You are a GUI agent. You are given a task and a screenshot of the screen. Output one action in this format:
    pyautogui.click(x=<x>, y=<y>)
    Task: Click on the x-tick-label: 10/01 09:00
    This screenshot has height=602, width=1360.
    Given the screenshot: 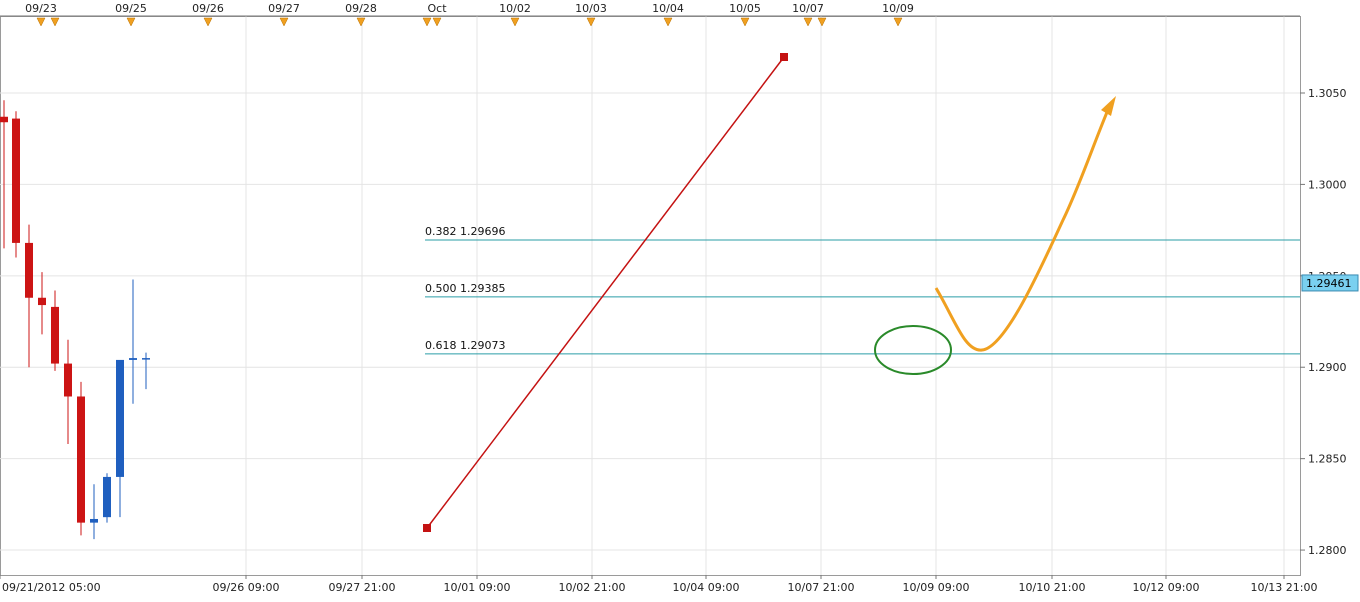 What is the action you would take?
    pyautogui.click(x=477, y=587)
    